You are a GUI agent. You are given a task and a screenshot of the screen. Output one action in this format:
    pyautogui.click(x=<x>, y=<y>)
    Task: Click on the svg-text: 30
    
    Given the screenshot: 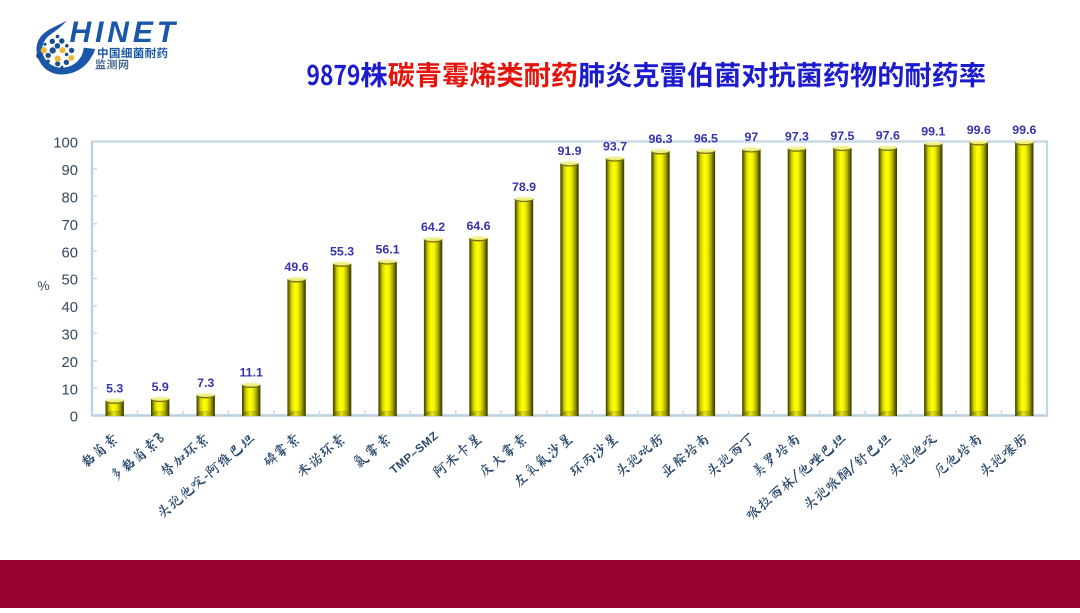 What is the action you would take?
    pyautogui.click(x=70, y=336)
    